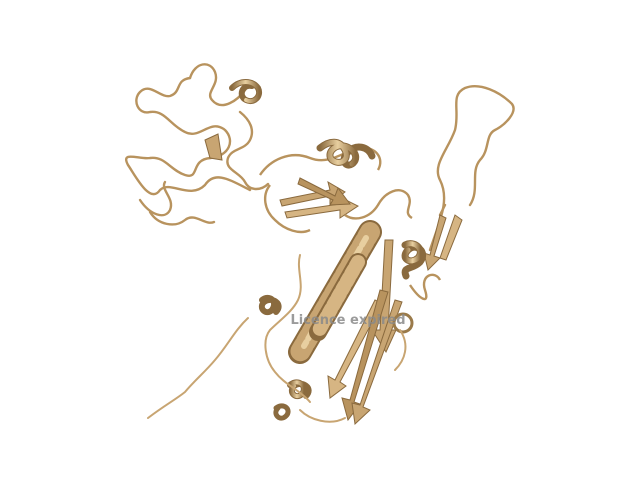 The image size is (640, 484). I want to click on alpha-helix-small-left, so click(213, 147).